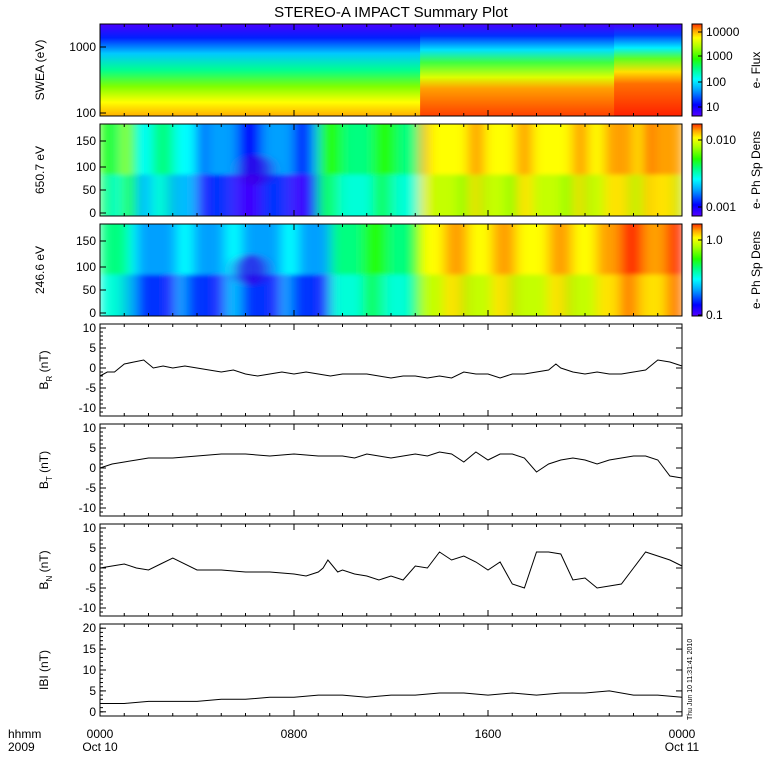 Image resolution: width=780 pixels, height=780 pixels. What do you see at coordinates (49, 579) in the screenshot?
I see `y-label-subscript: N` at bounding box center [49, 579].